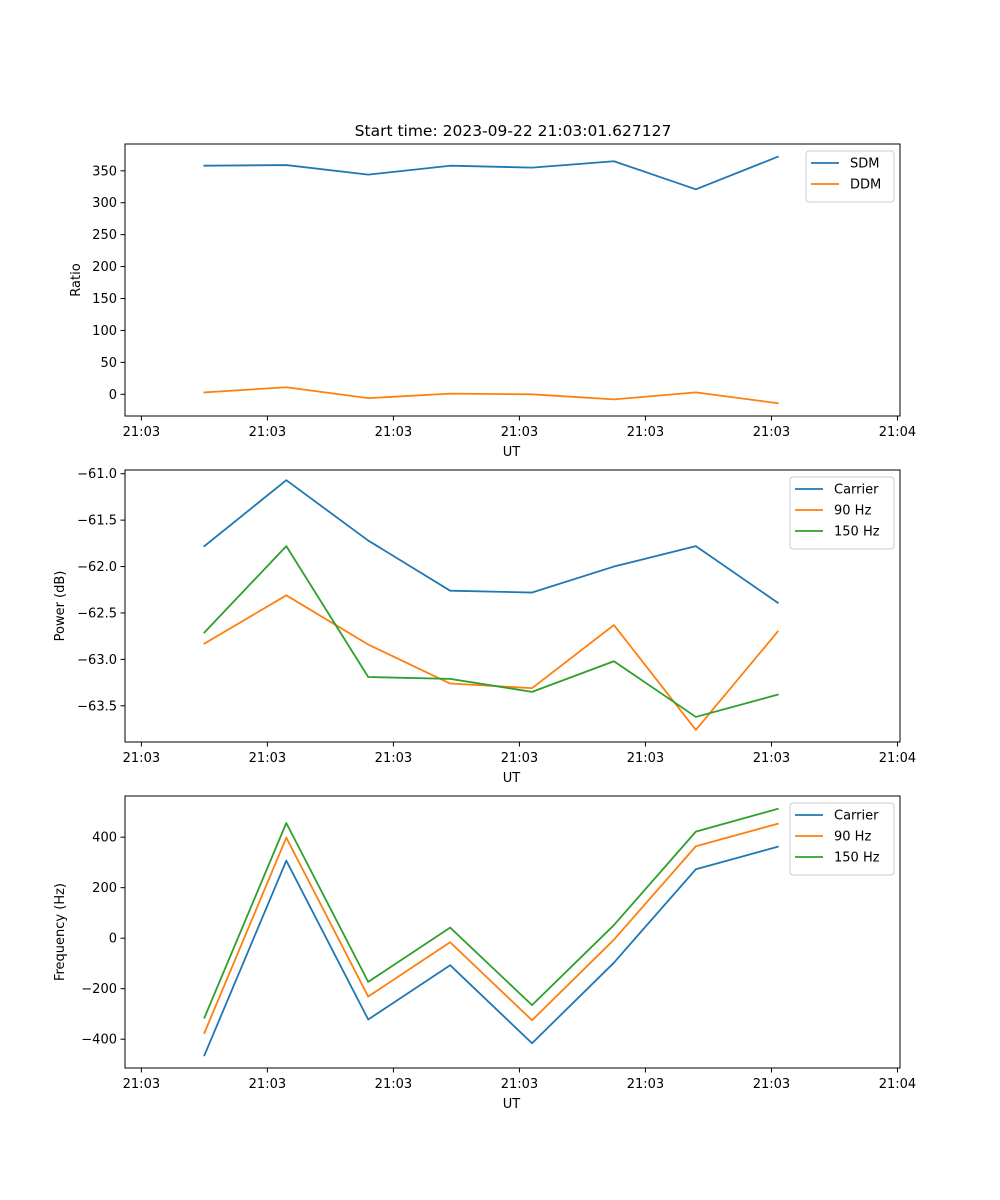 This screenshot has width=1000, height=1200. I want to click on y-axis-label: Power (dB), so click(60, 606).